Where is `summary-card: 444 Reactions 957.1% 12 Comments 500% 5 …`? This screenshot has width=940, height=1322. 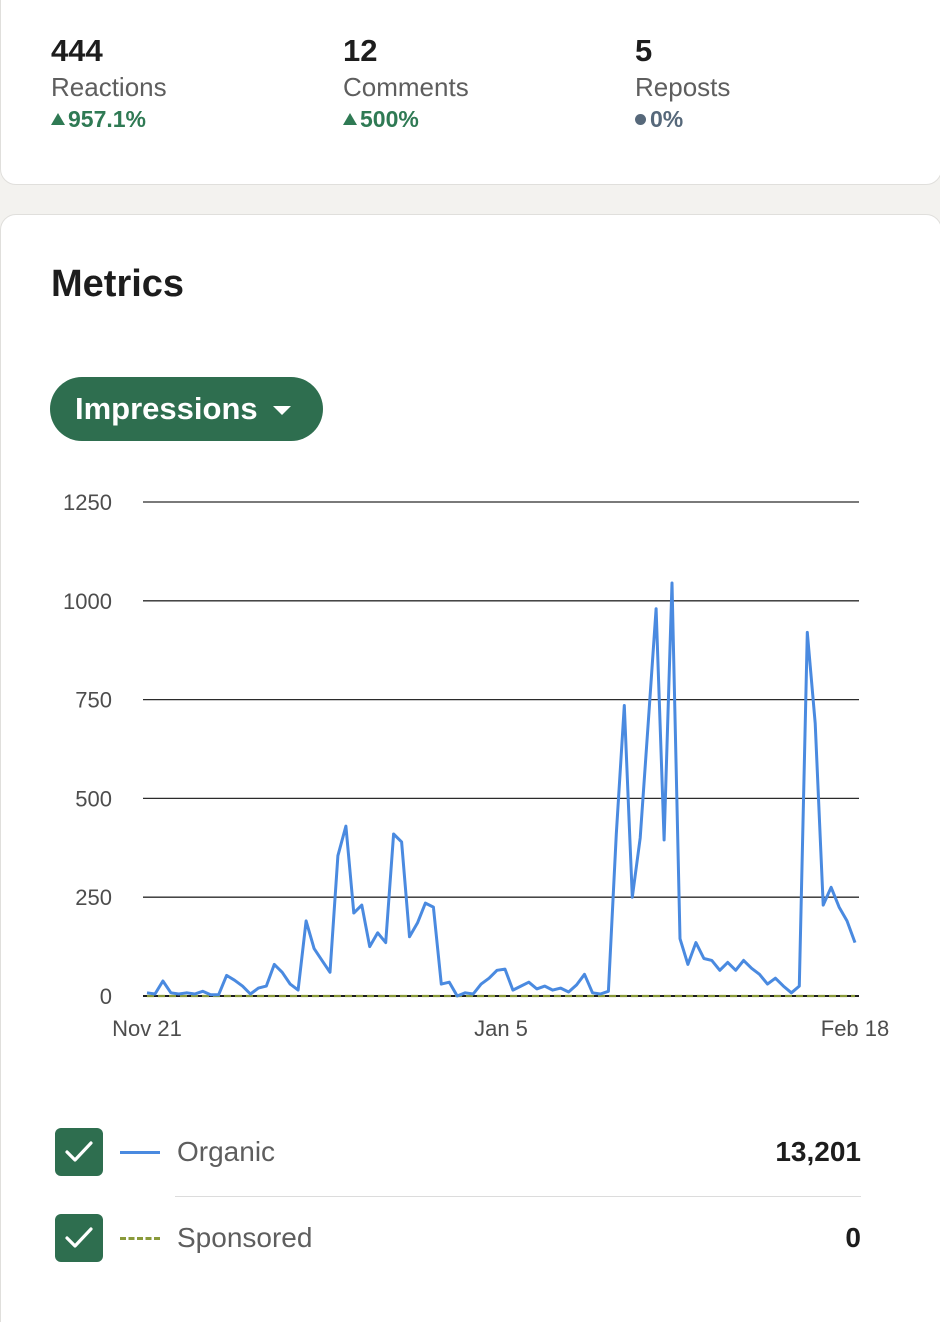
summary-card: 444 Reactions 957.1% 12 Comments 500% 5 … is located at coordinates (470, 92).